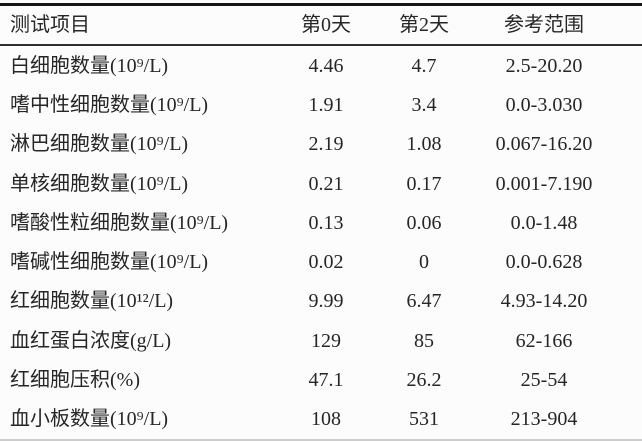  What do you see at coordinates (89, 419) in the screenshot?
I see `test-item-cell: 血小板数量(10⁹/L)` at bounding box center [89, 419].